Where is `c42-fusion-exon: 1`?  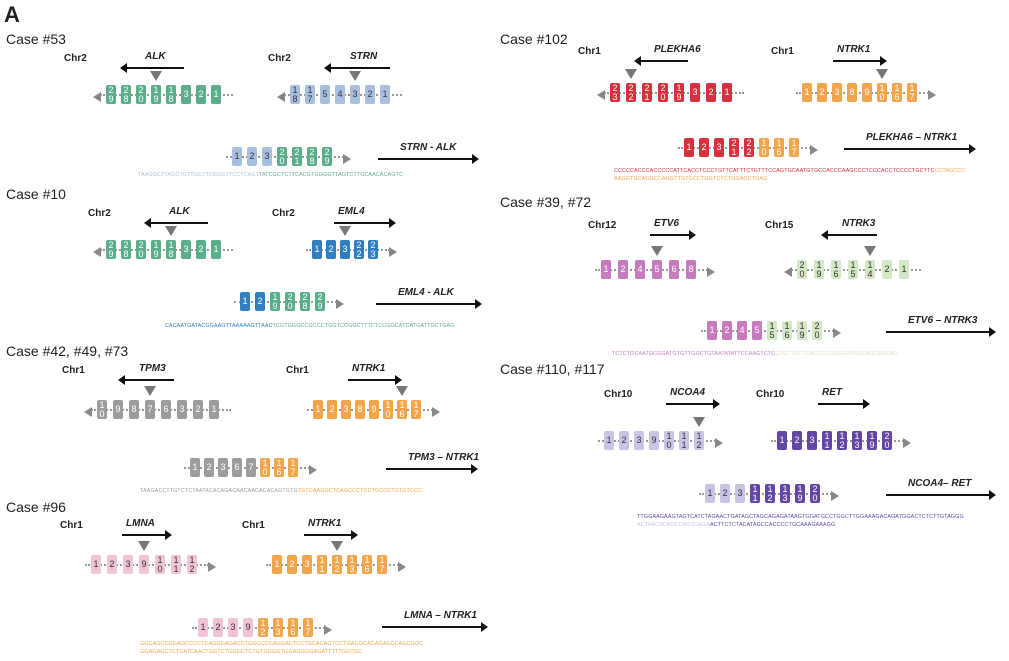
c42-fusion-exon: 1 is located at coordinates (195, 467).